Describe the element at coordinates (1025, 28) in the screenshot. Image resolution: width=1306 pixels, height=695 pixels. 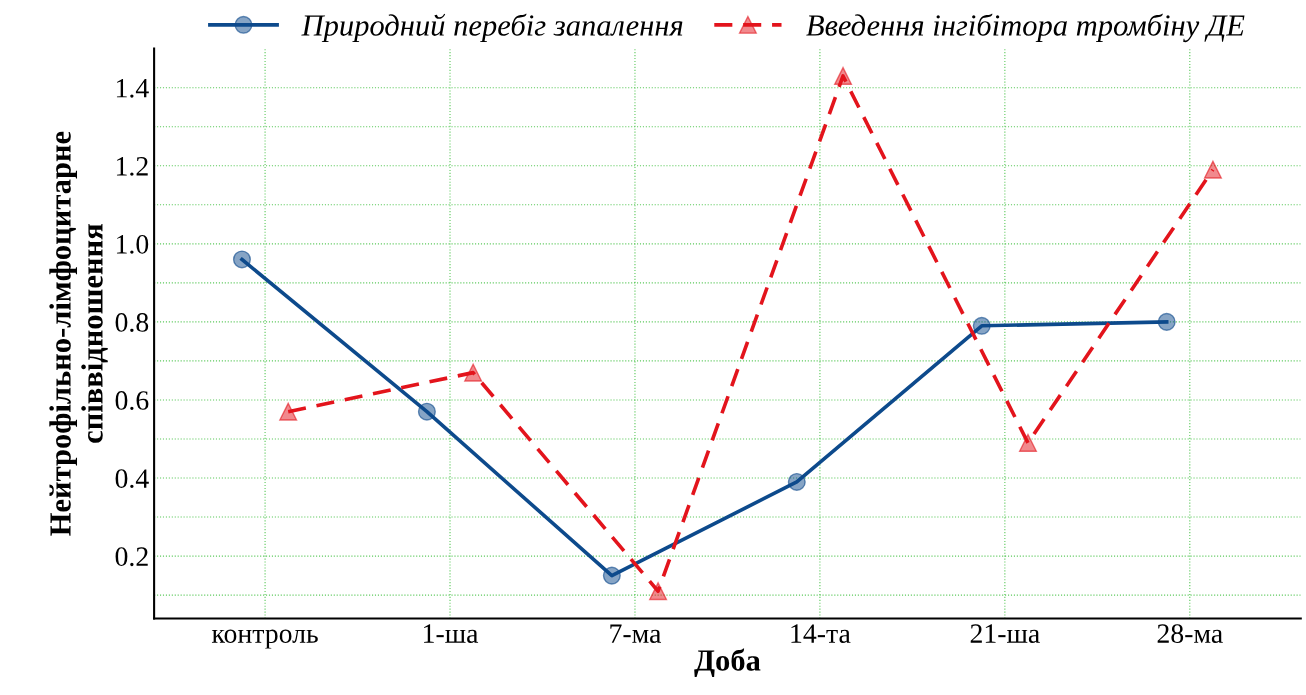
I see `legend-label: Введення інгібітора тромбіну ДЕ` at that location.